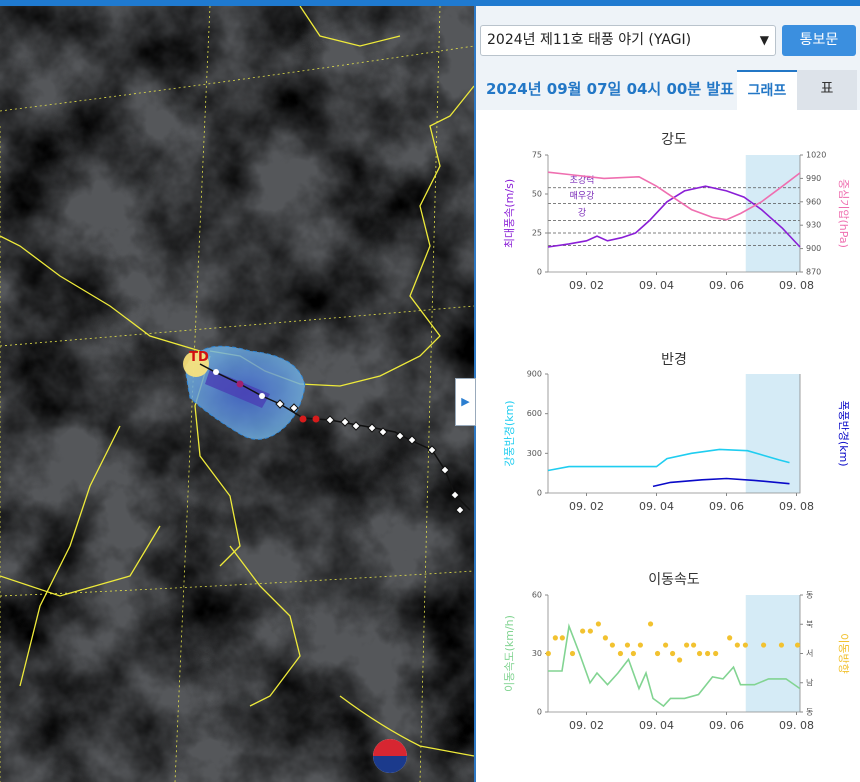 This screenshot has height=782, width=860. What do you see at coordinates (827, 90) in the screenshot?
I see `tab: 표` at bounding box center [827, 90].